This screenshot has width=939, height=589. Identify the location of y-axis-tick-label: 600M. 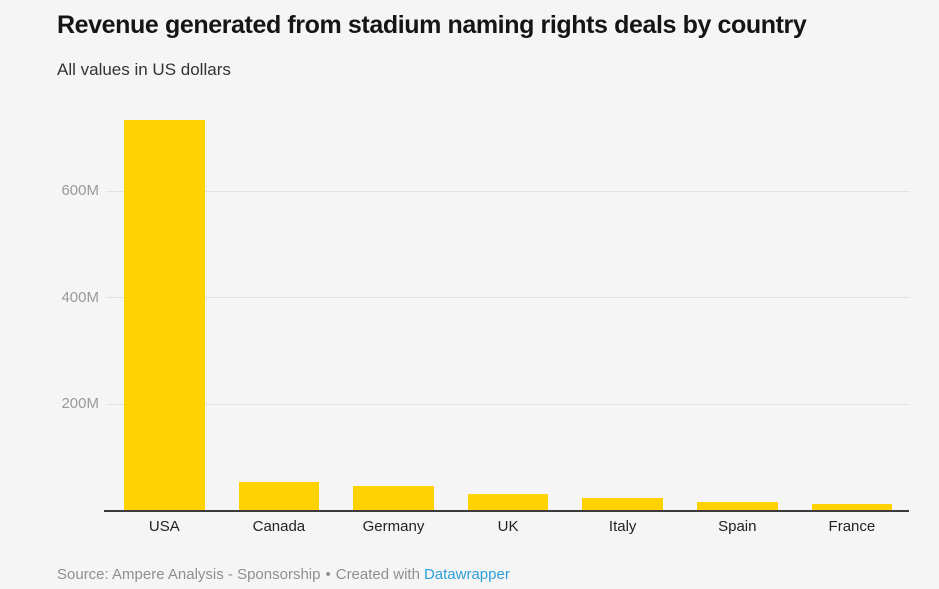
(80, 191).